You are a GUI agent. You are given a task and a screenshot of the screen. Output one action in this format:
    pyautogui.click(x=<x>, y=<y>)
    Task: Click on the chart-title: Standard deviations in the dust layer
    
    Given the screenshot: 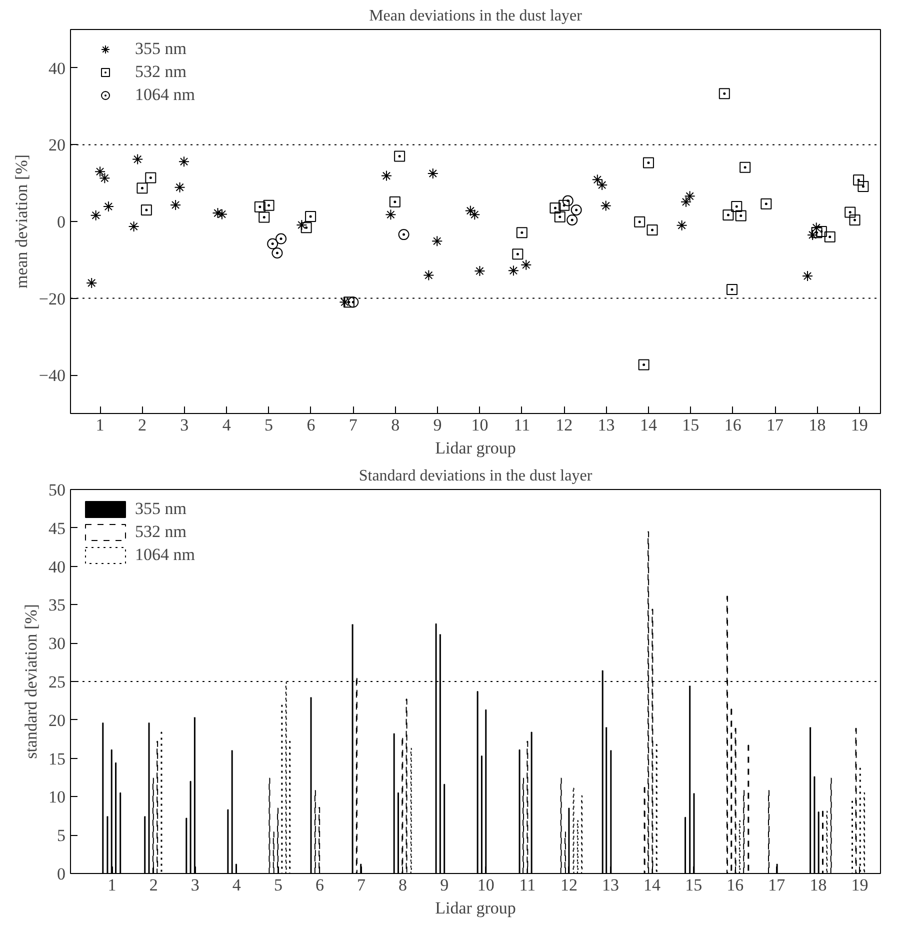 What is the action you would take?
    pyautogui.click(x=475, y=476)
    